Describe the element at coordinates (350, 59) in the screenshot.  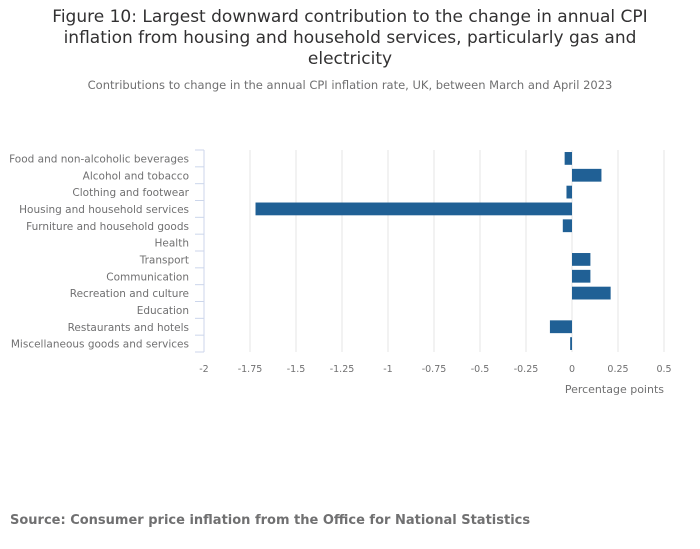
I see `chart-title-line-3: electricity` at that location.